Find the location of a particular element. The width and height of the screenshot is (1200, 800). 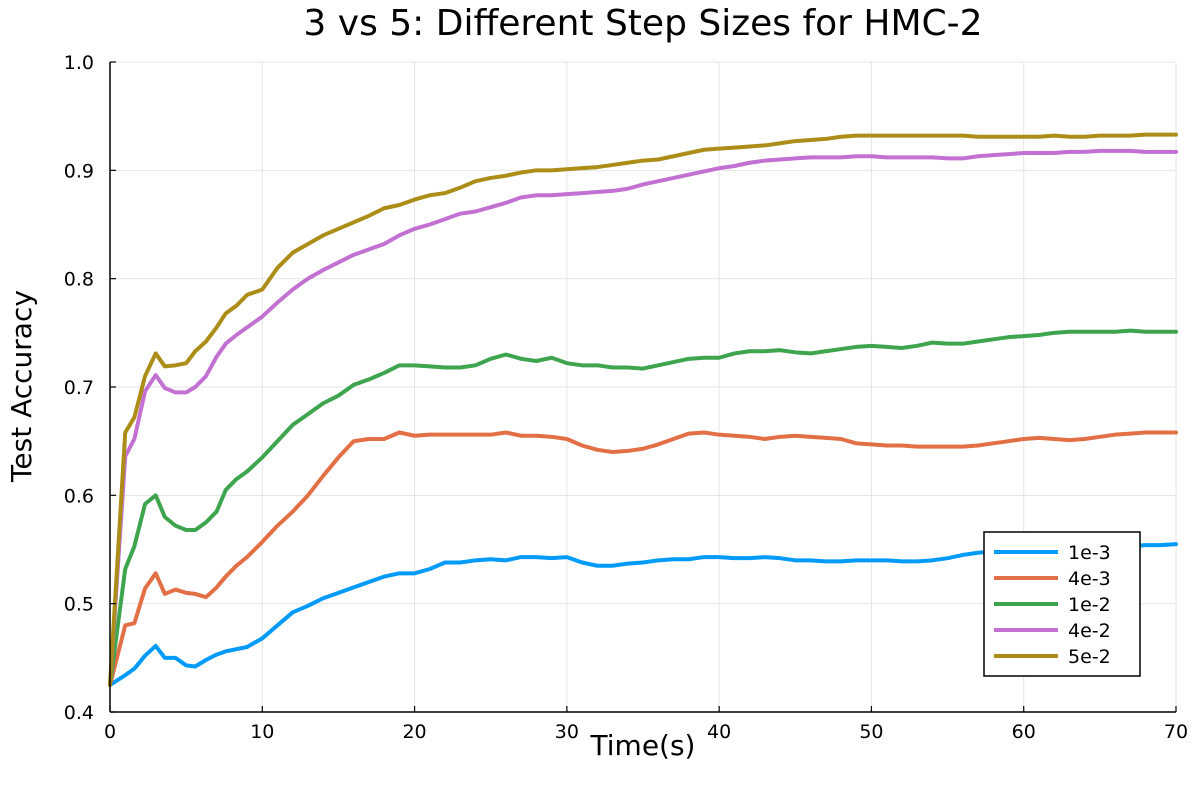

legend: 1e-3 4e-3 1e-2 4e-2 5e-2 is located at coordinates (1062, 604).